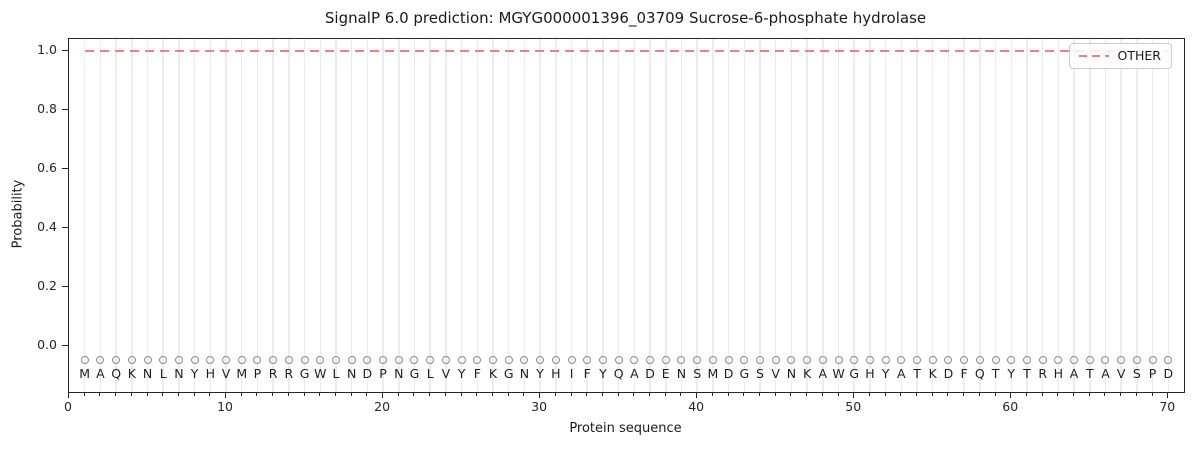 This screenshot has height=450, width=1200. Describe the element at coordinates (47, 285) in the screenshot. I see `y-tick-label: 0.2` at that location.